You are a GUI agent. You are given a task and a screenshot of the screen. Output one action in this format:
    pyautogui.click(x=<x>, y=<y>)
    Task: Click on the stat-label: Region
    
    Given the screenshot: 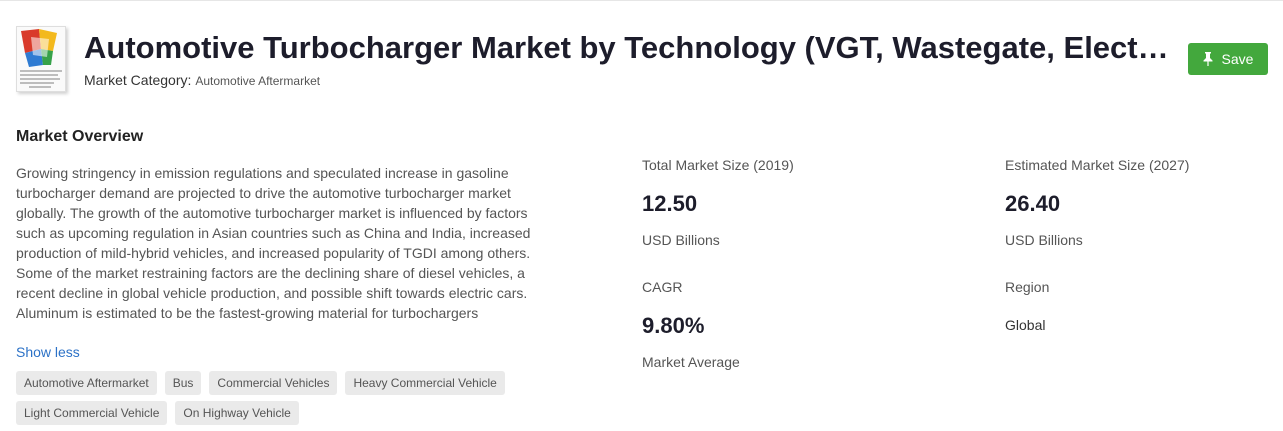 What is the action you would take?
    pyautogui.click(x=1027, y=287)
    